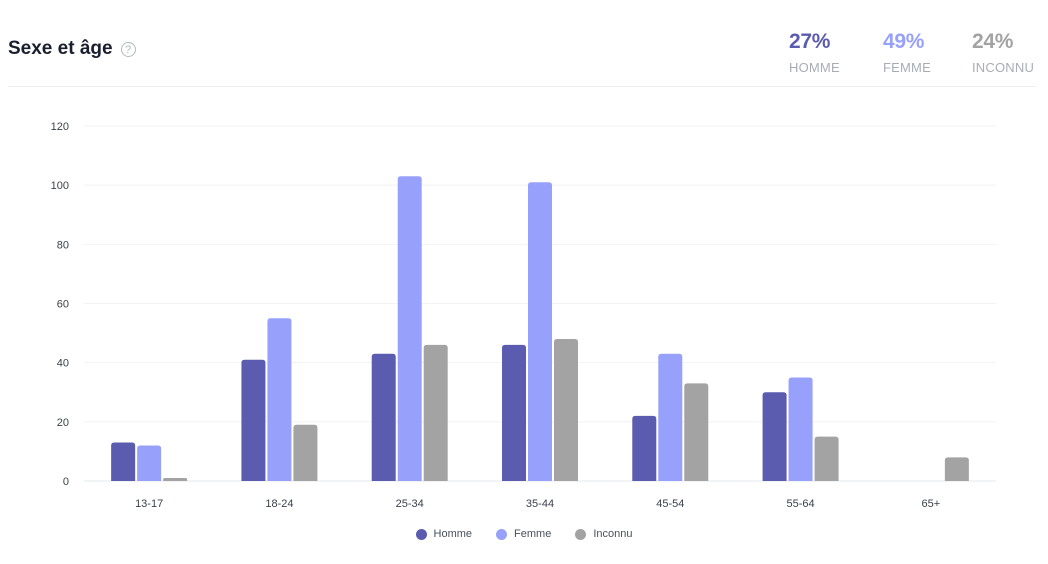  I want to click on x-tick-label: 18-24, so click(279, 504).